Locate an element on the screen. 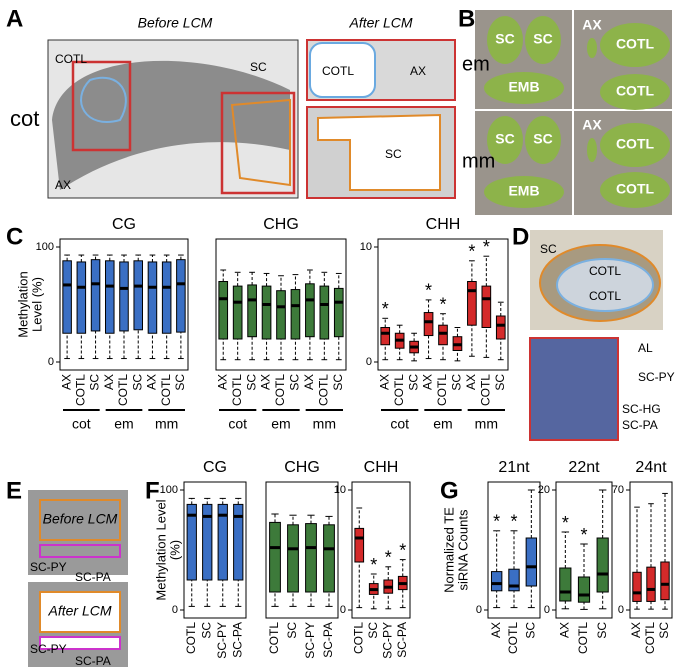  sc-outline is located at coordinates (260, 142).